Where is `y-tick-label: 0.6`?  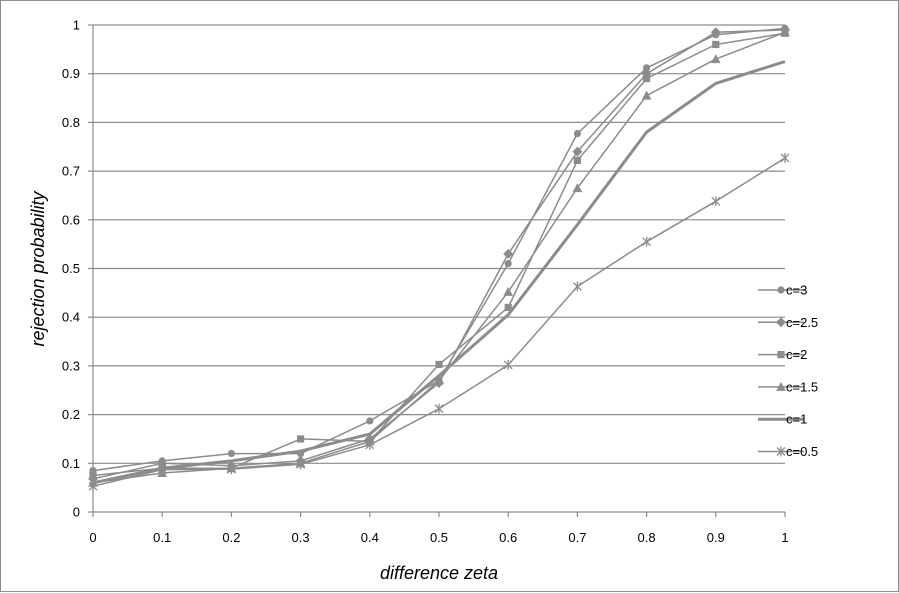
y-tick-label: 0.6 is located at coordinates (71, 219).